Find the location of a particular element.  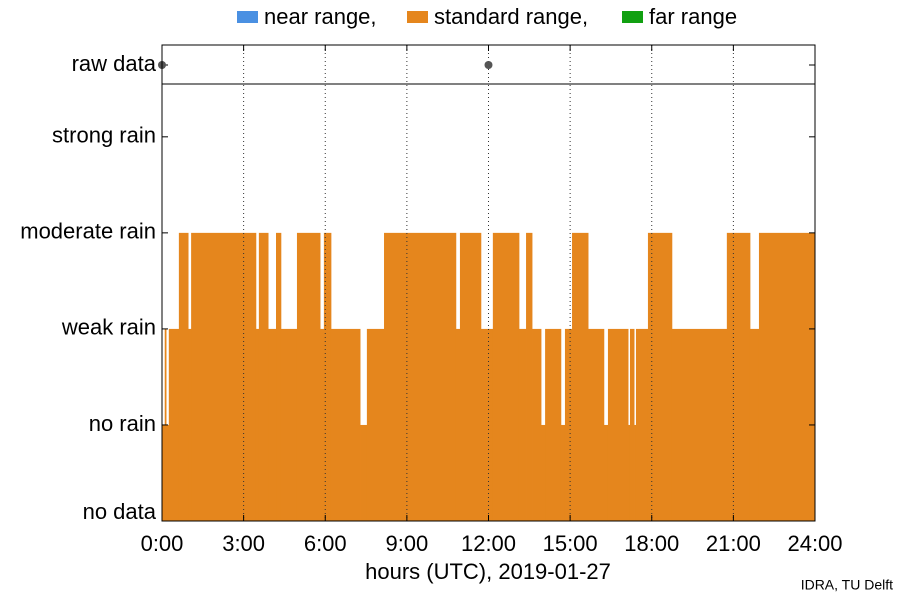

x-tick-label: 0:00 is located at coordinates (162, 543).